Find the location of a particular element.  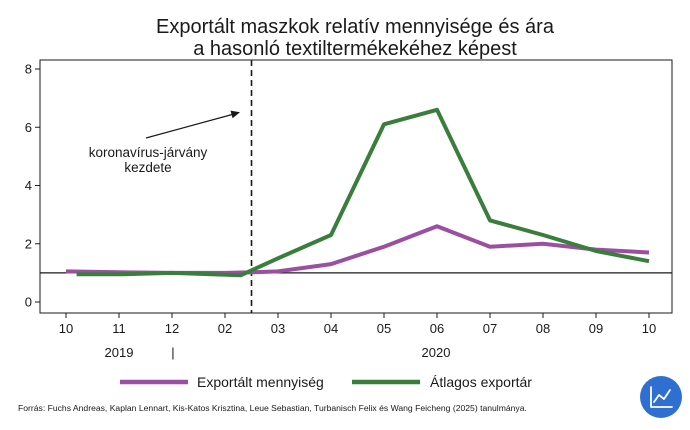

legend: Exportált mennyiség Átlagos exportár is located at coordinates (326, 382).